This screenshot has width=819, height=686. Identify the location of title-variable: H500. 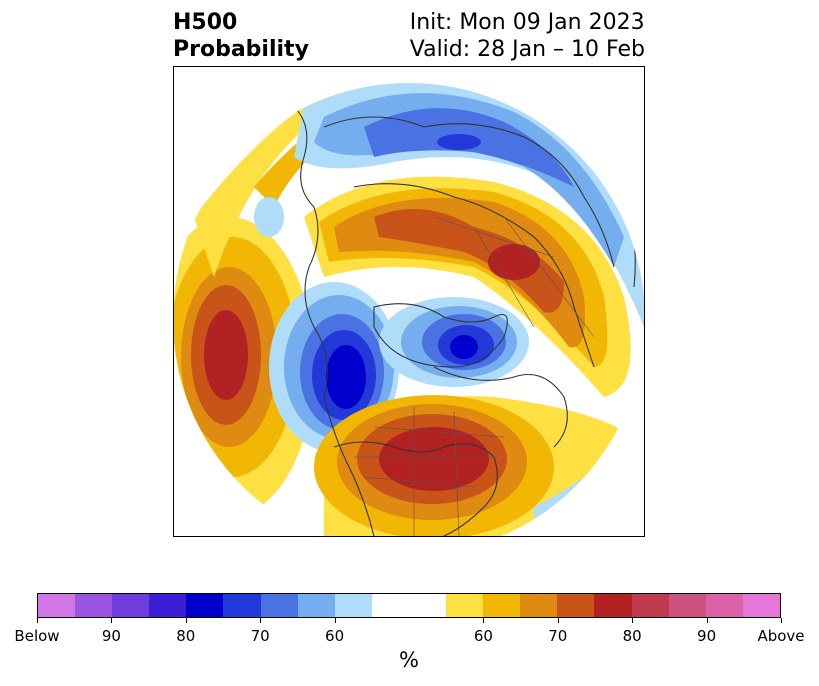
(205, 22).